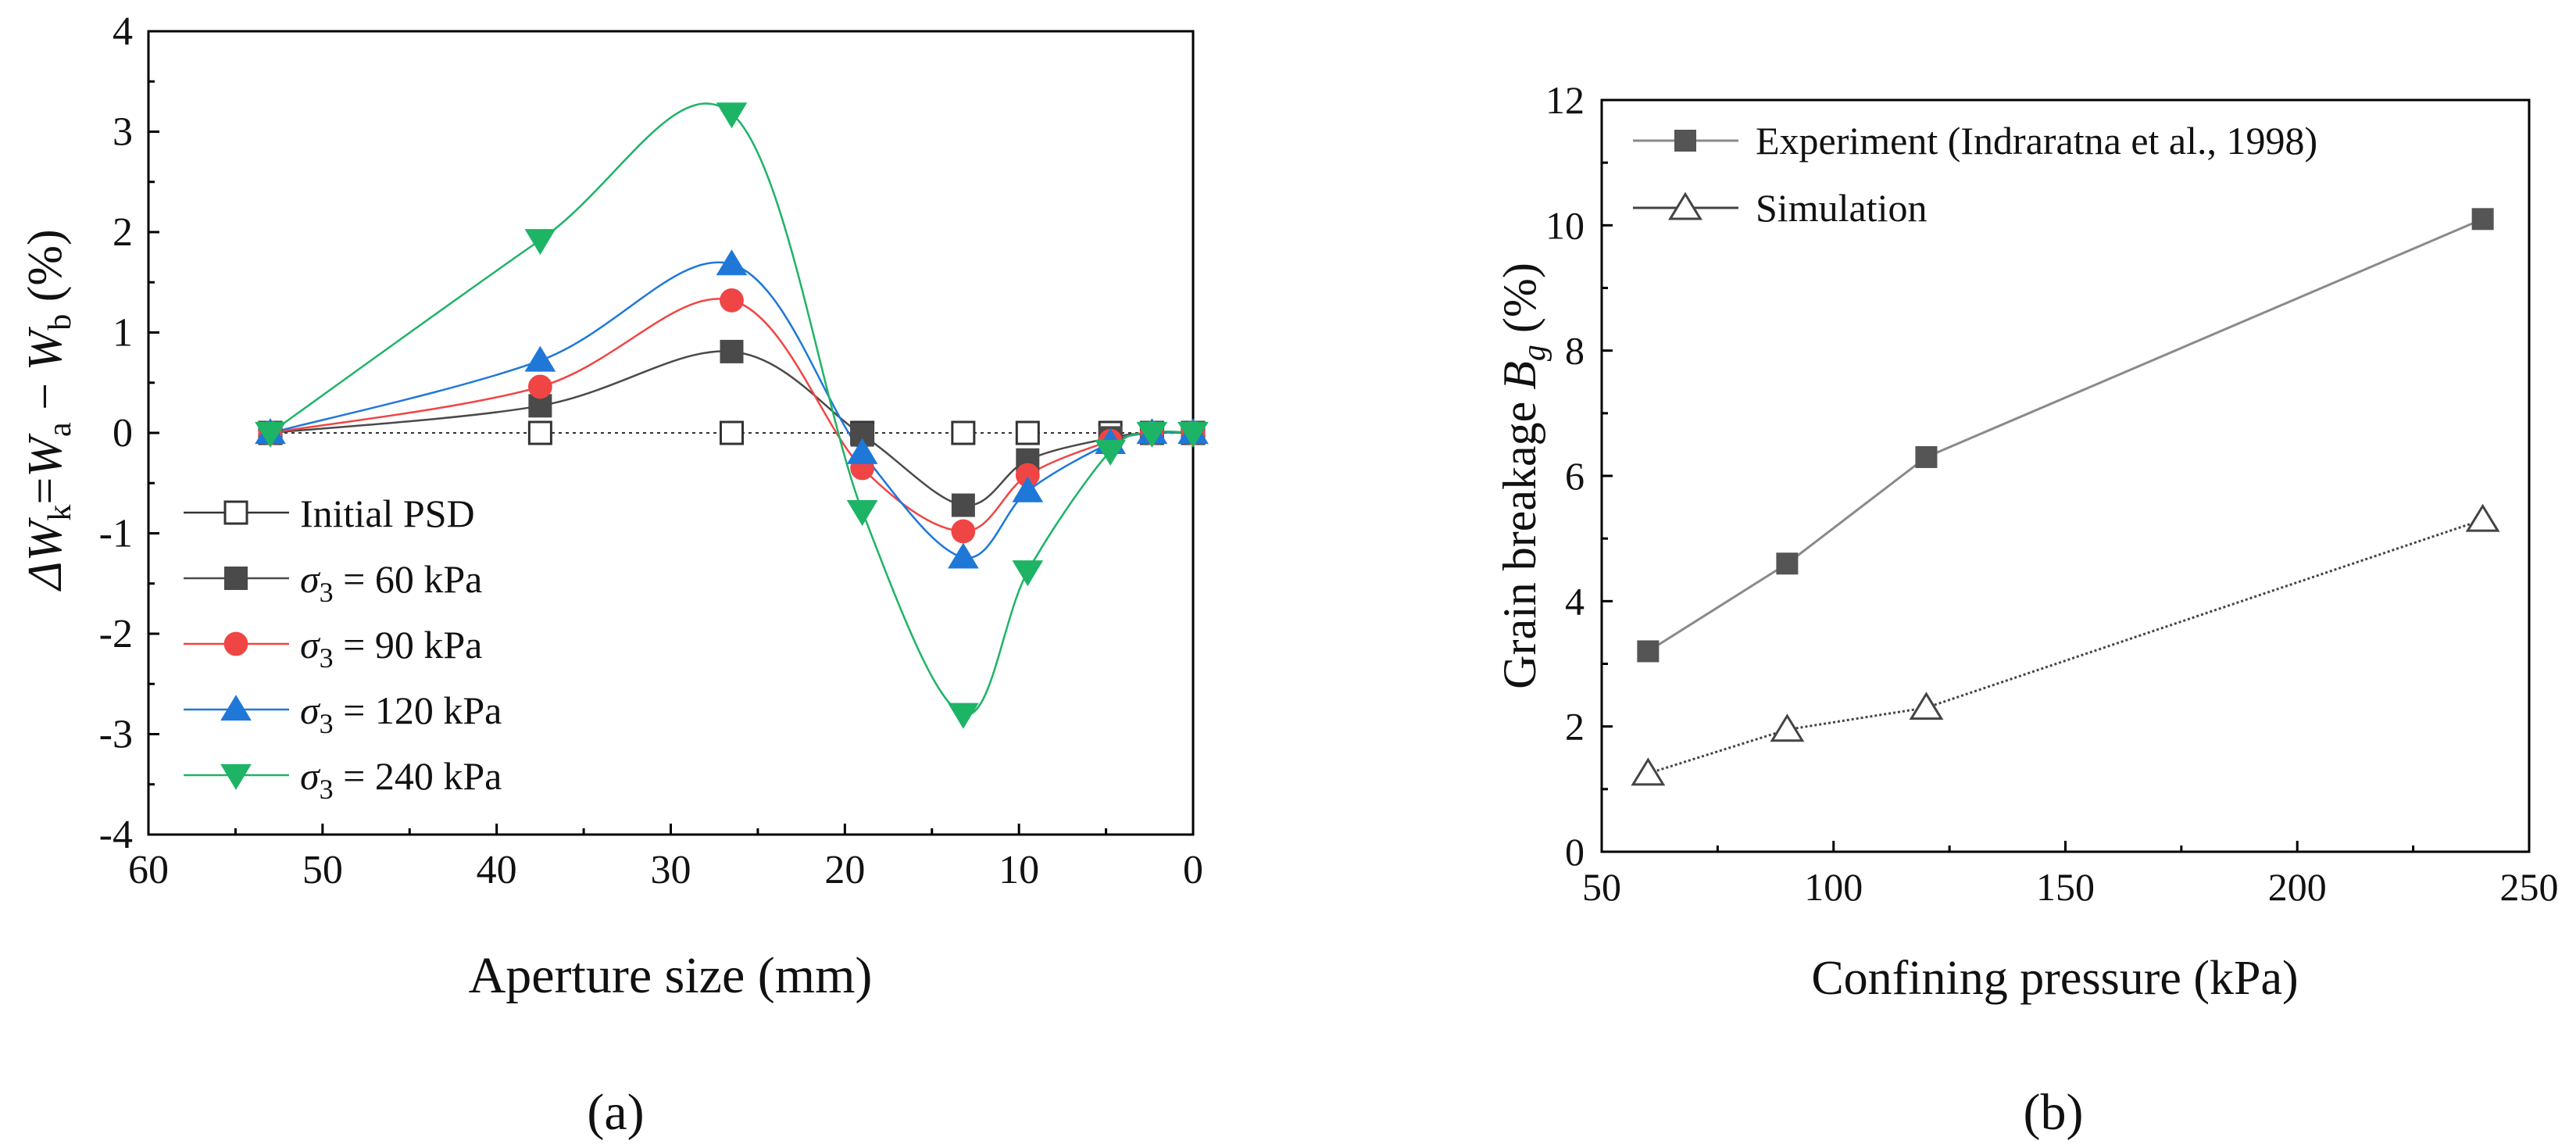  I want to click on panel-a-y-tick-label: -1, so click(116, 534).